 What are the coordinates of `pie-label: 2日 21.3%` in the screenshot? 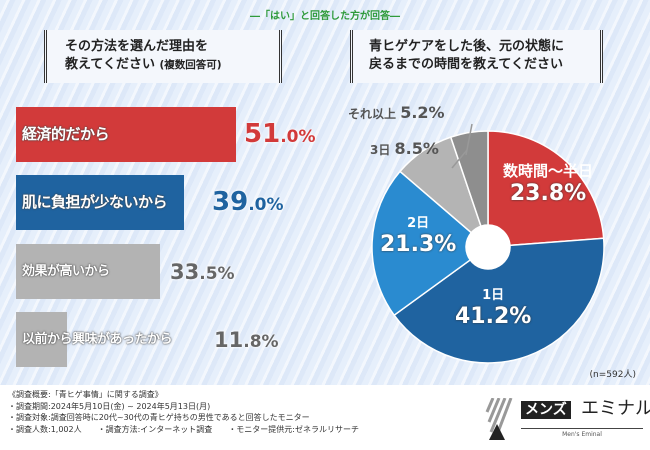 It's located at (418, 236).